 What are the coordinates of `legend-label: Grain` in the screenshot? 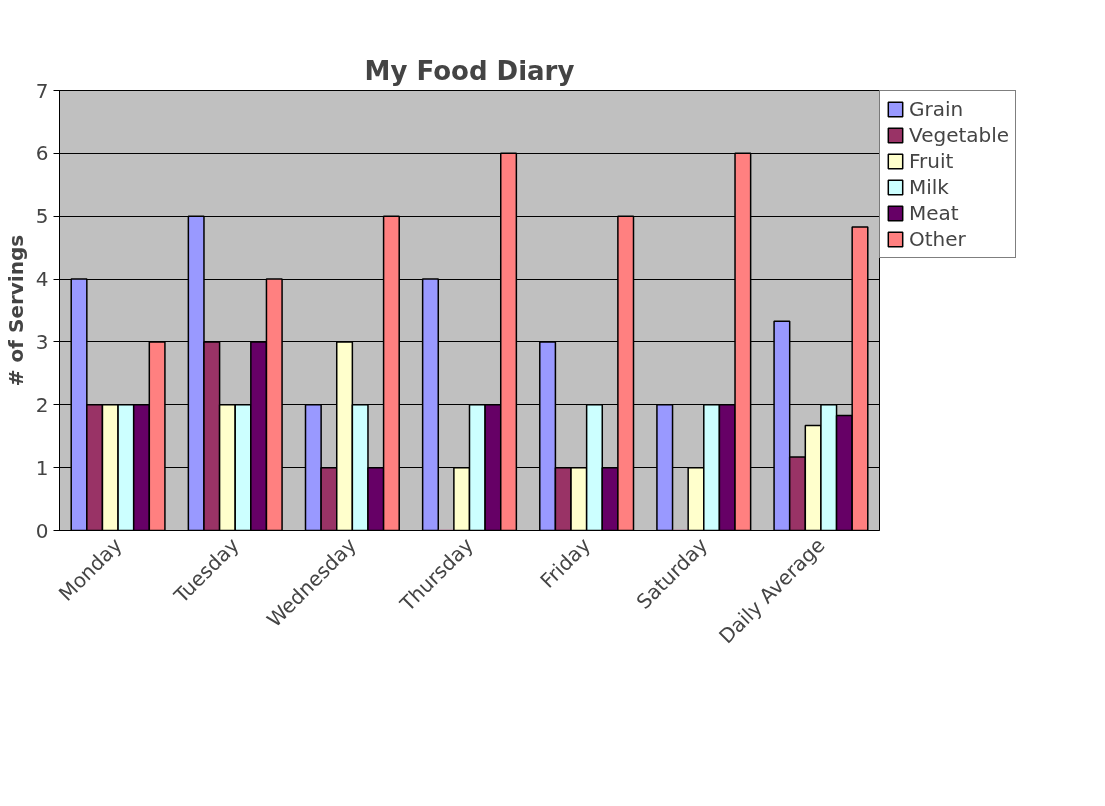 It's located at (936, 109).